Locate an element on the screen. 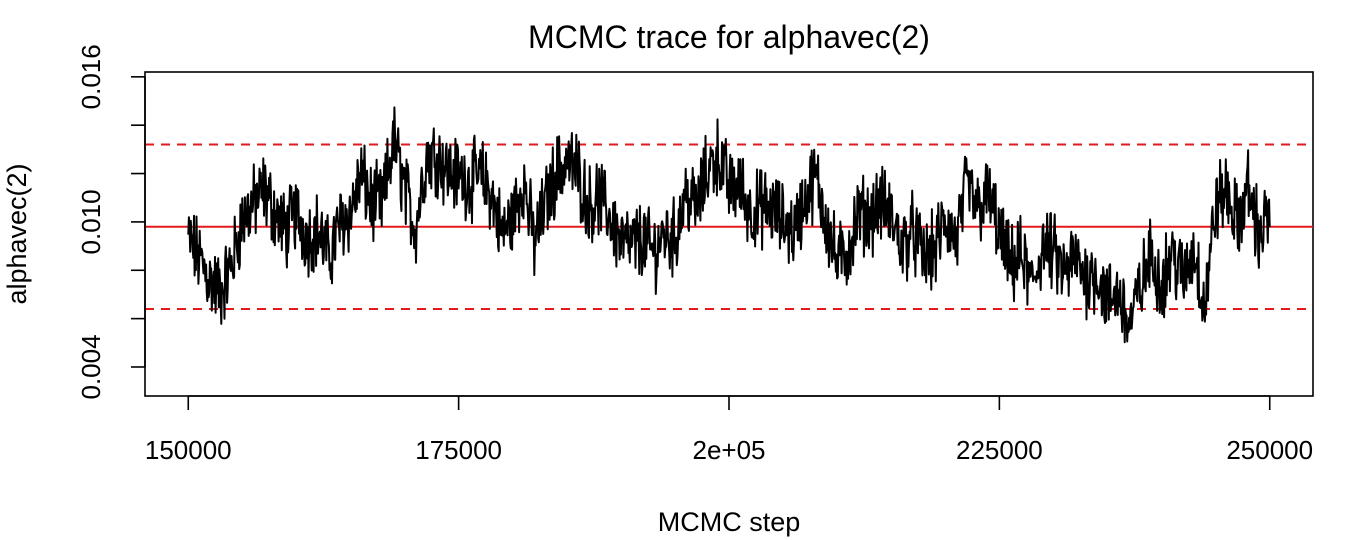  y-axis: 0.004 0.010 0.016 is located at coordinates (111, 222).